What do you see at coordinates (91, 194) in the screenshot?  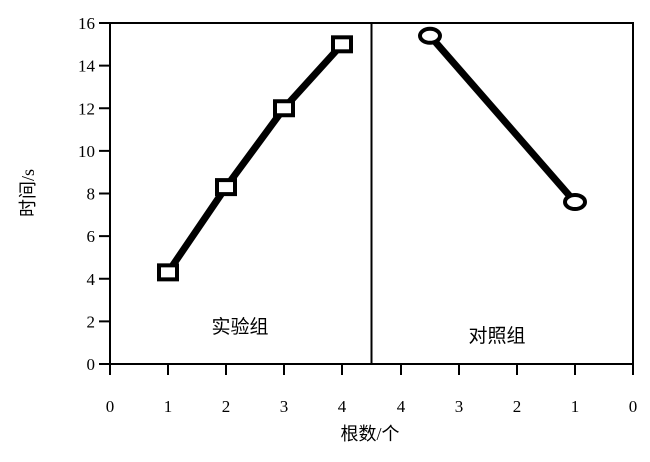 I see `y-tick-label: 8` at bounding box center [91, 194].